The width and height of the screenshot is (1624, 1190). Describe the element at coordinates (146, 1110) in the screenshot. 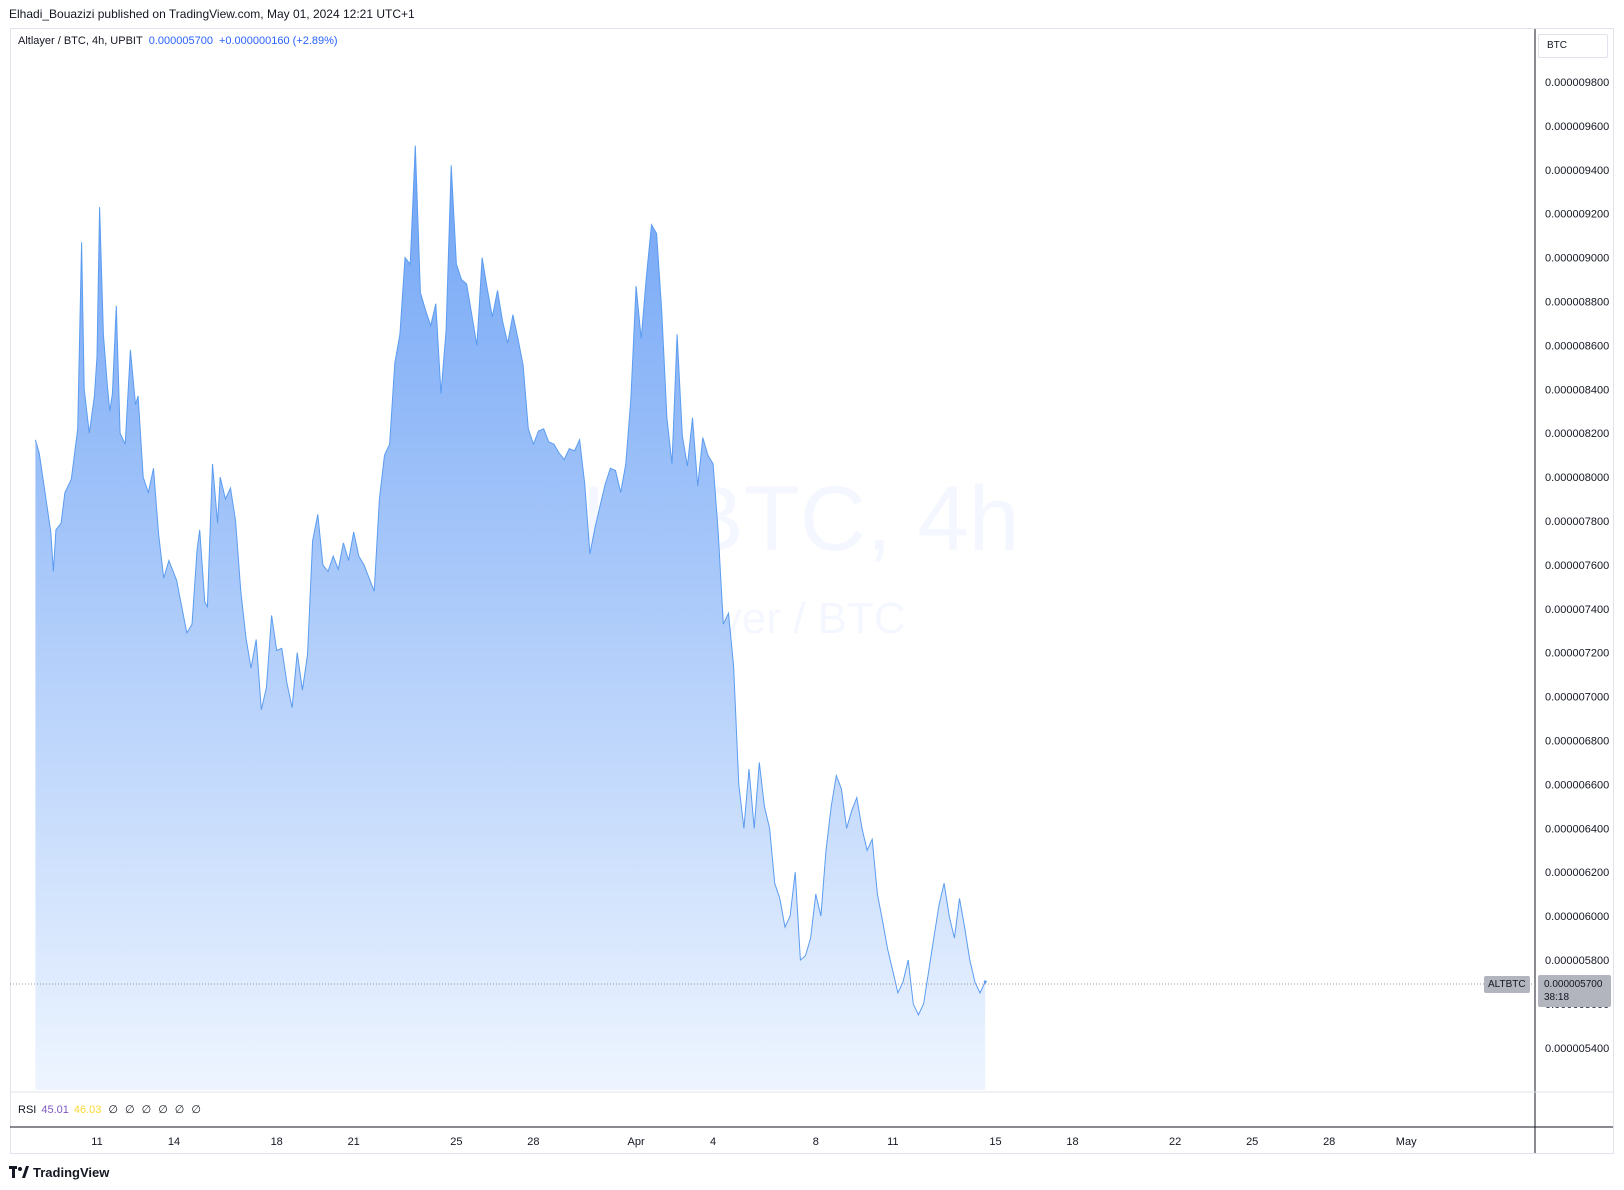

I see `rsi-na-3: ∅` at that location.